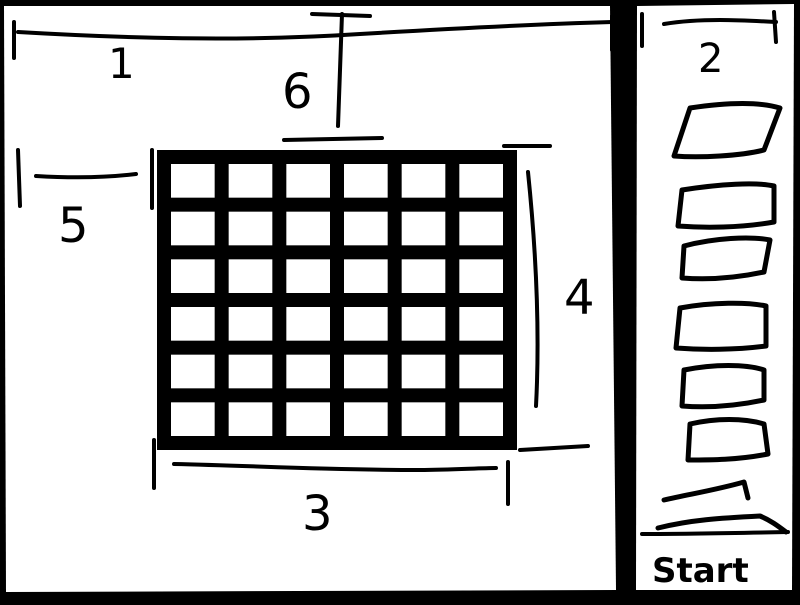  What do you see at coordinates (121, 63) in the screenshot?
I see `dimension-1-label: 1` at bounding box center [121, 63].